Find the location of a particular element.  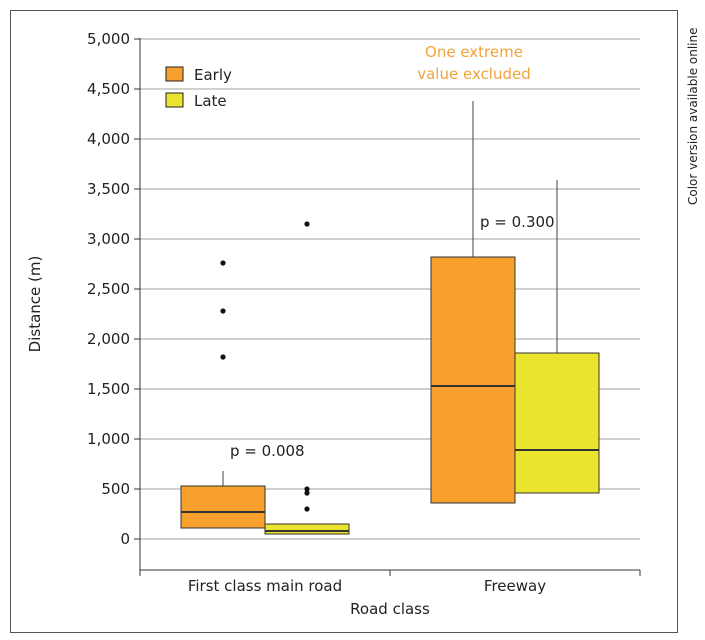

box-early-first-class is located at coordinates (223, 507).